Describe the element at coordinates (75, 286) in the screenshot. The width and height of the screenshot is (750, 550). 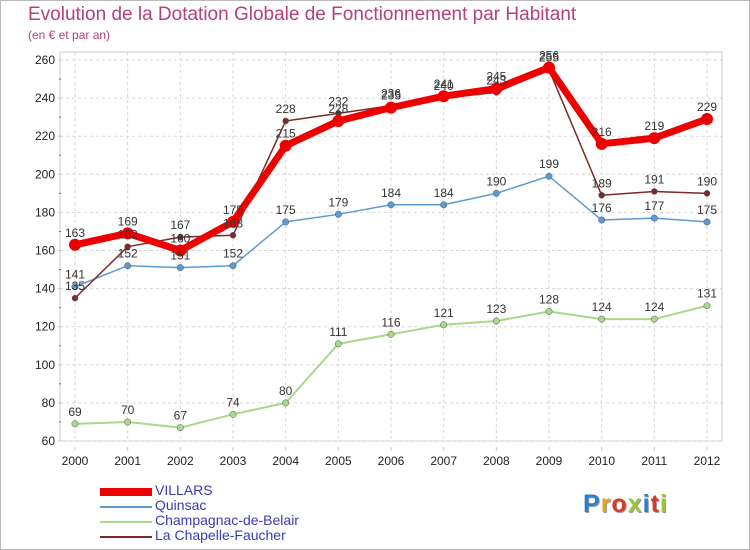
I see `data-label: 135` at that location.